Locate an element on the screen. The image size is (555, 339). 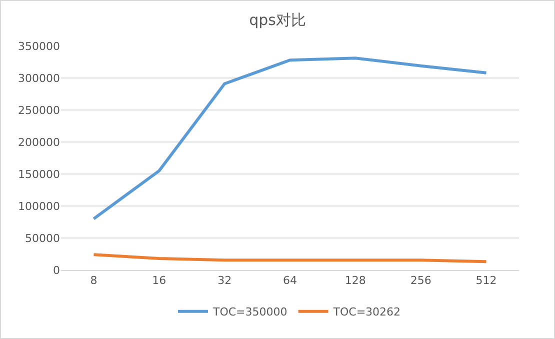
y-tick-label: 350000 is located at coordinates (39, 46).